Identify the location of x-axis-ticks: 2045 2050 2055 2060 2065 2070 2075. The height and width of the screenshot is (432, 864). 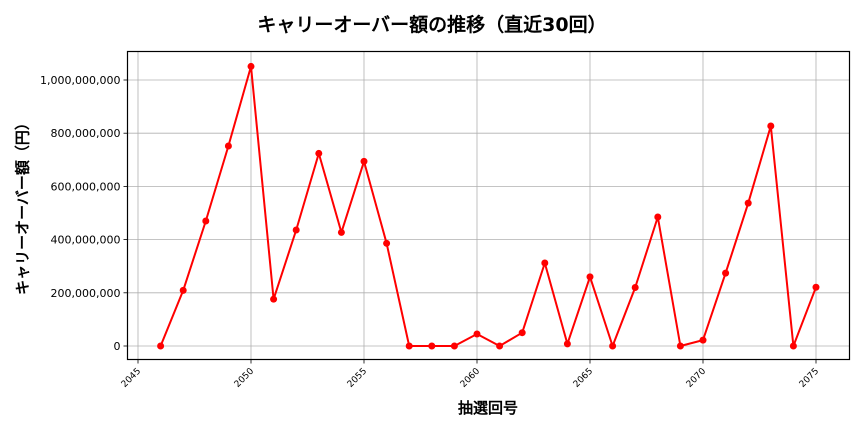
(470, 374).